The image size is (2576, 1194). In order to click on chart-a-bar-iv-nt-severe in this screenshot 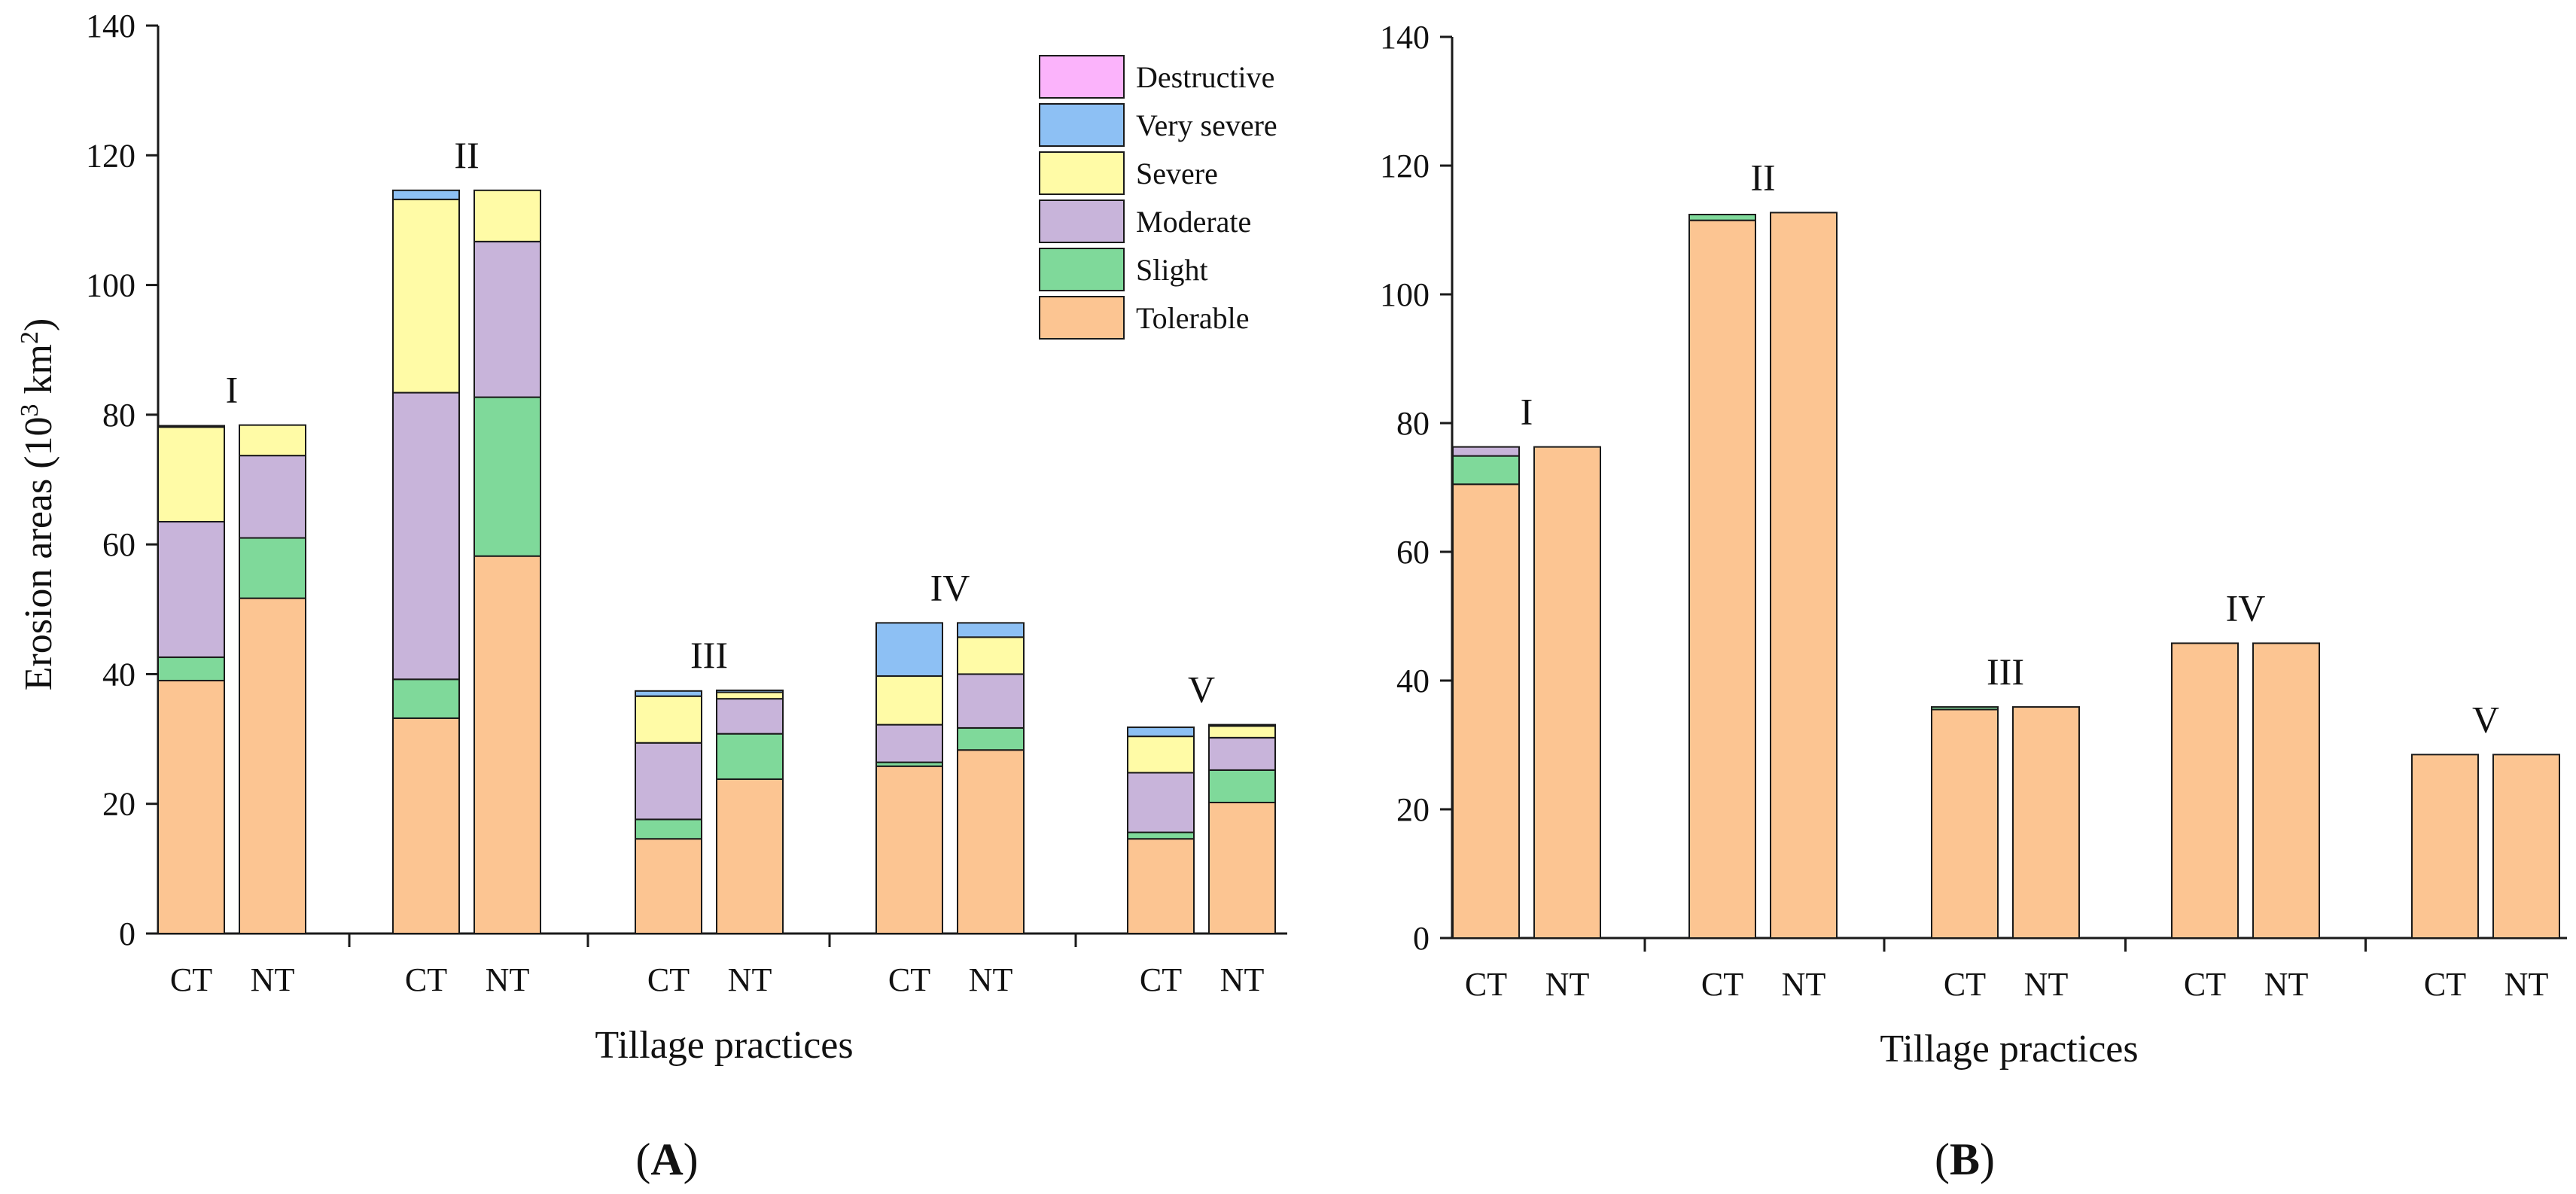, I will do `click(991, 655)`.